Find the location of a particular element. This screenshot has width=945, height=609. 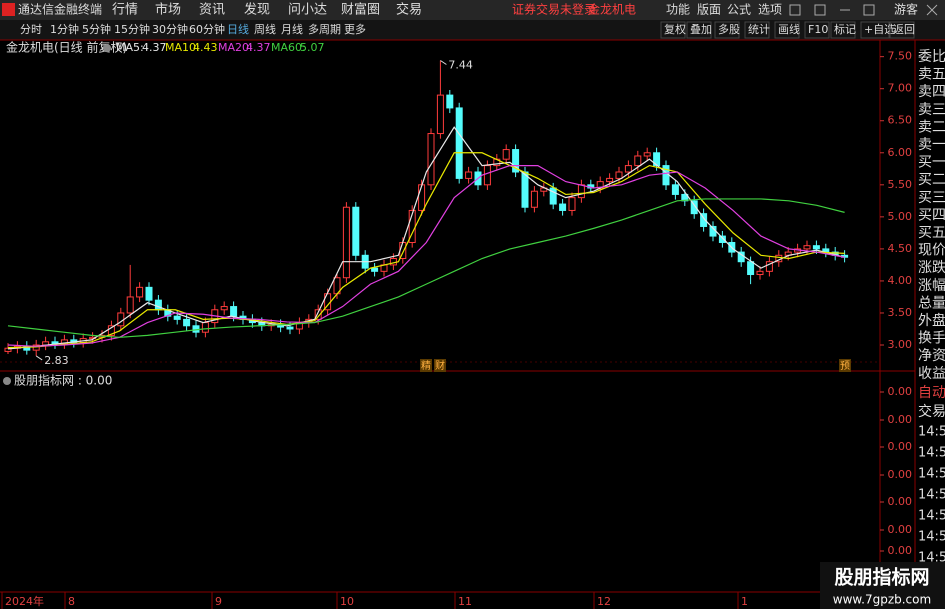

quote-label: 委比 is located at coordinates (931, 57).